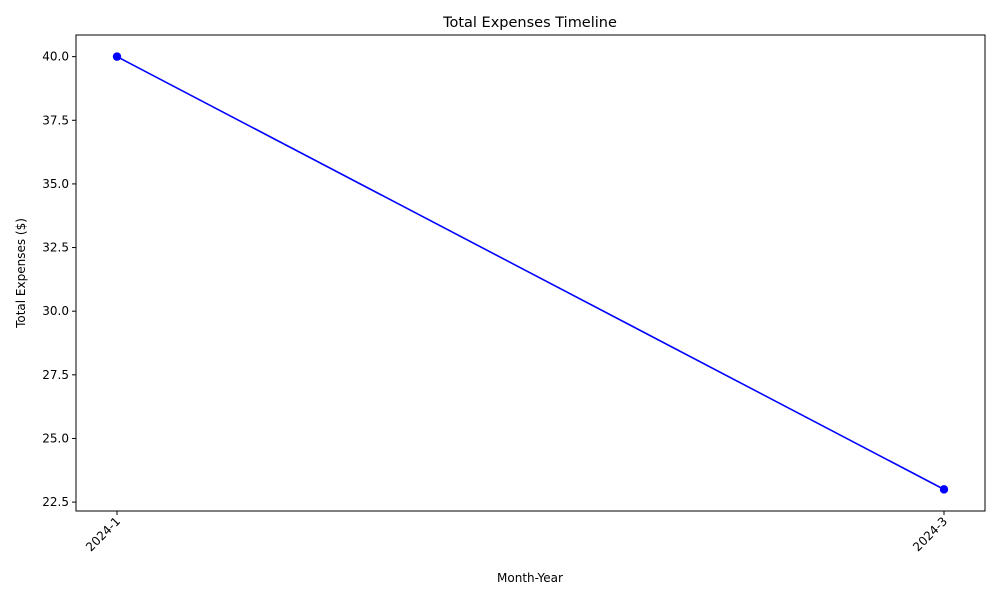  I want to click on y-tick-label: 22.5, so click(55, 502).